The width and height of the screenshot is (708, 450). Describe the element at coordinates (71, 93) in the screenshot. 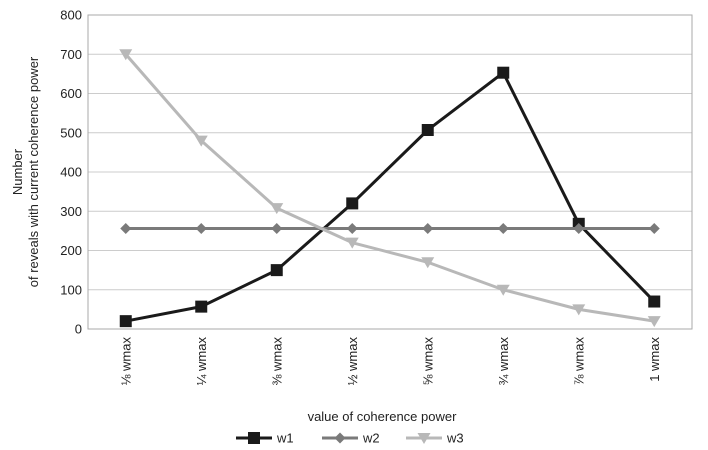

I see `y-tick-label: 600` at that location.